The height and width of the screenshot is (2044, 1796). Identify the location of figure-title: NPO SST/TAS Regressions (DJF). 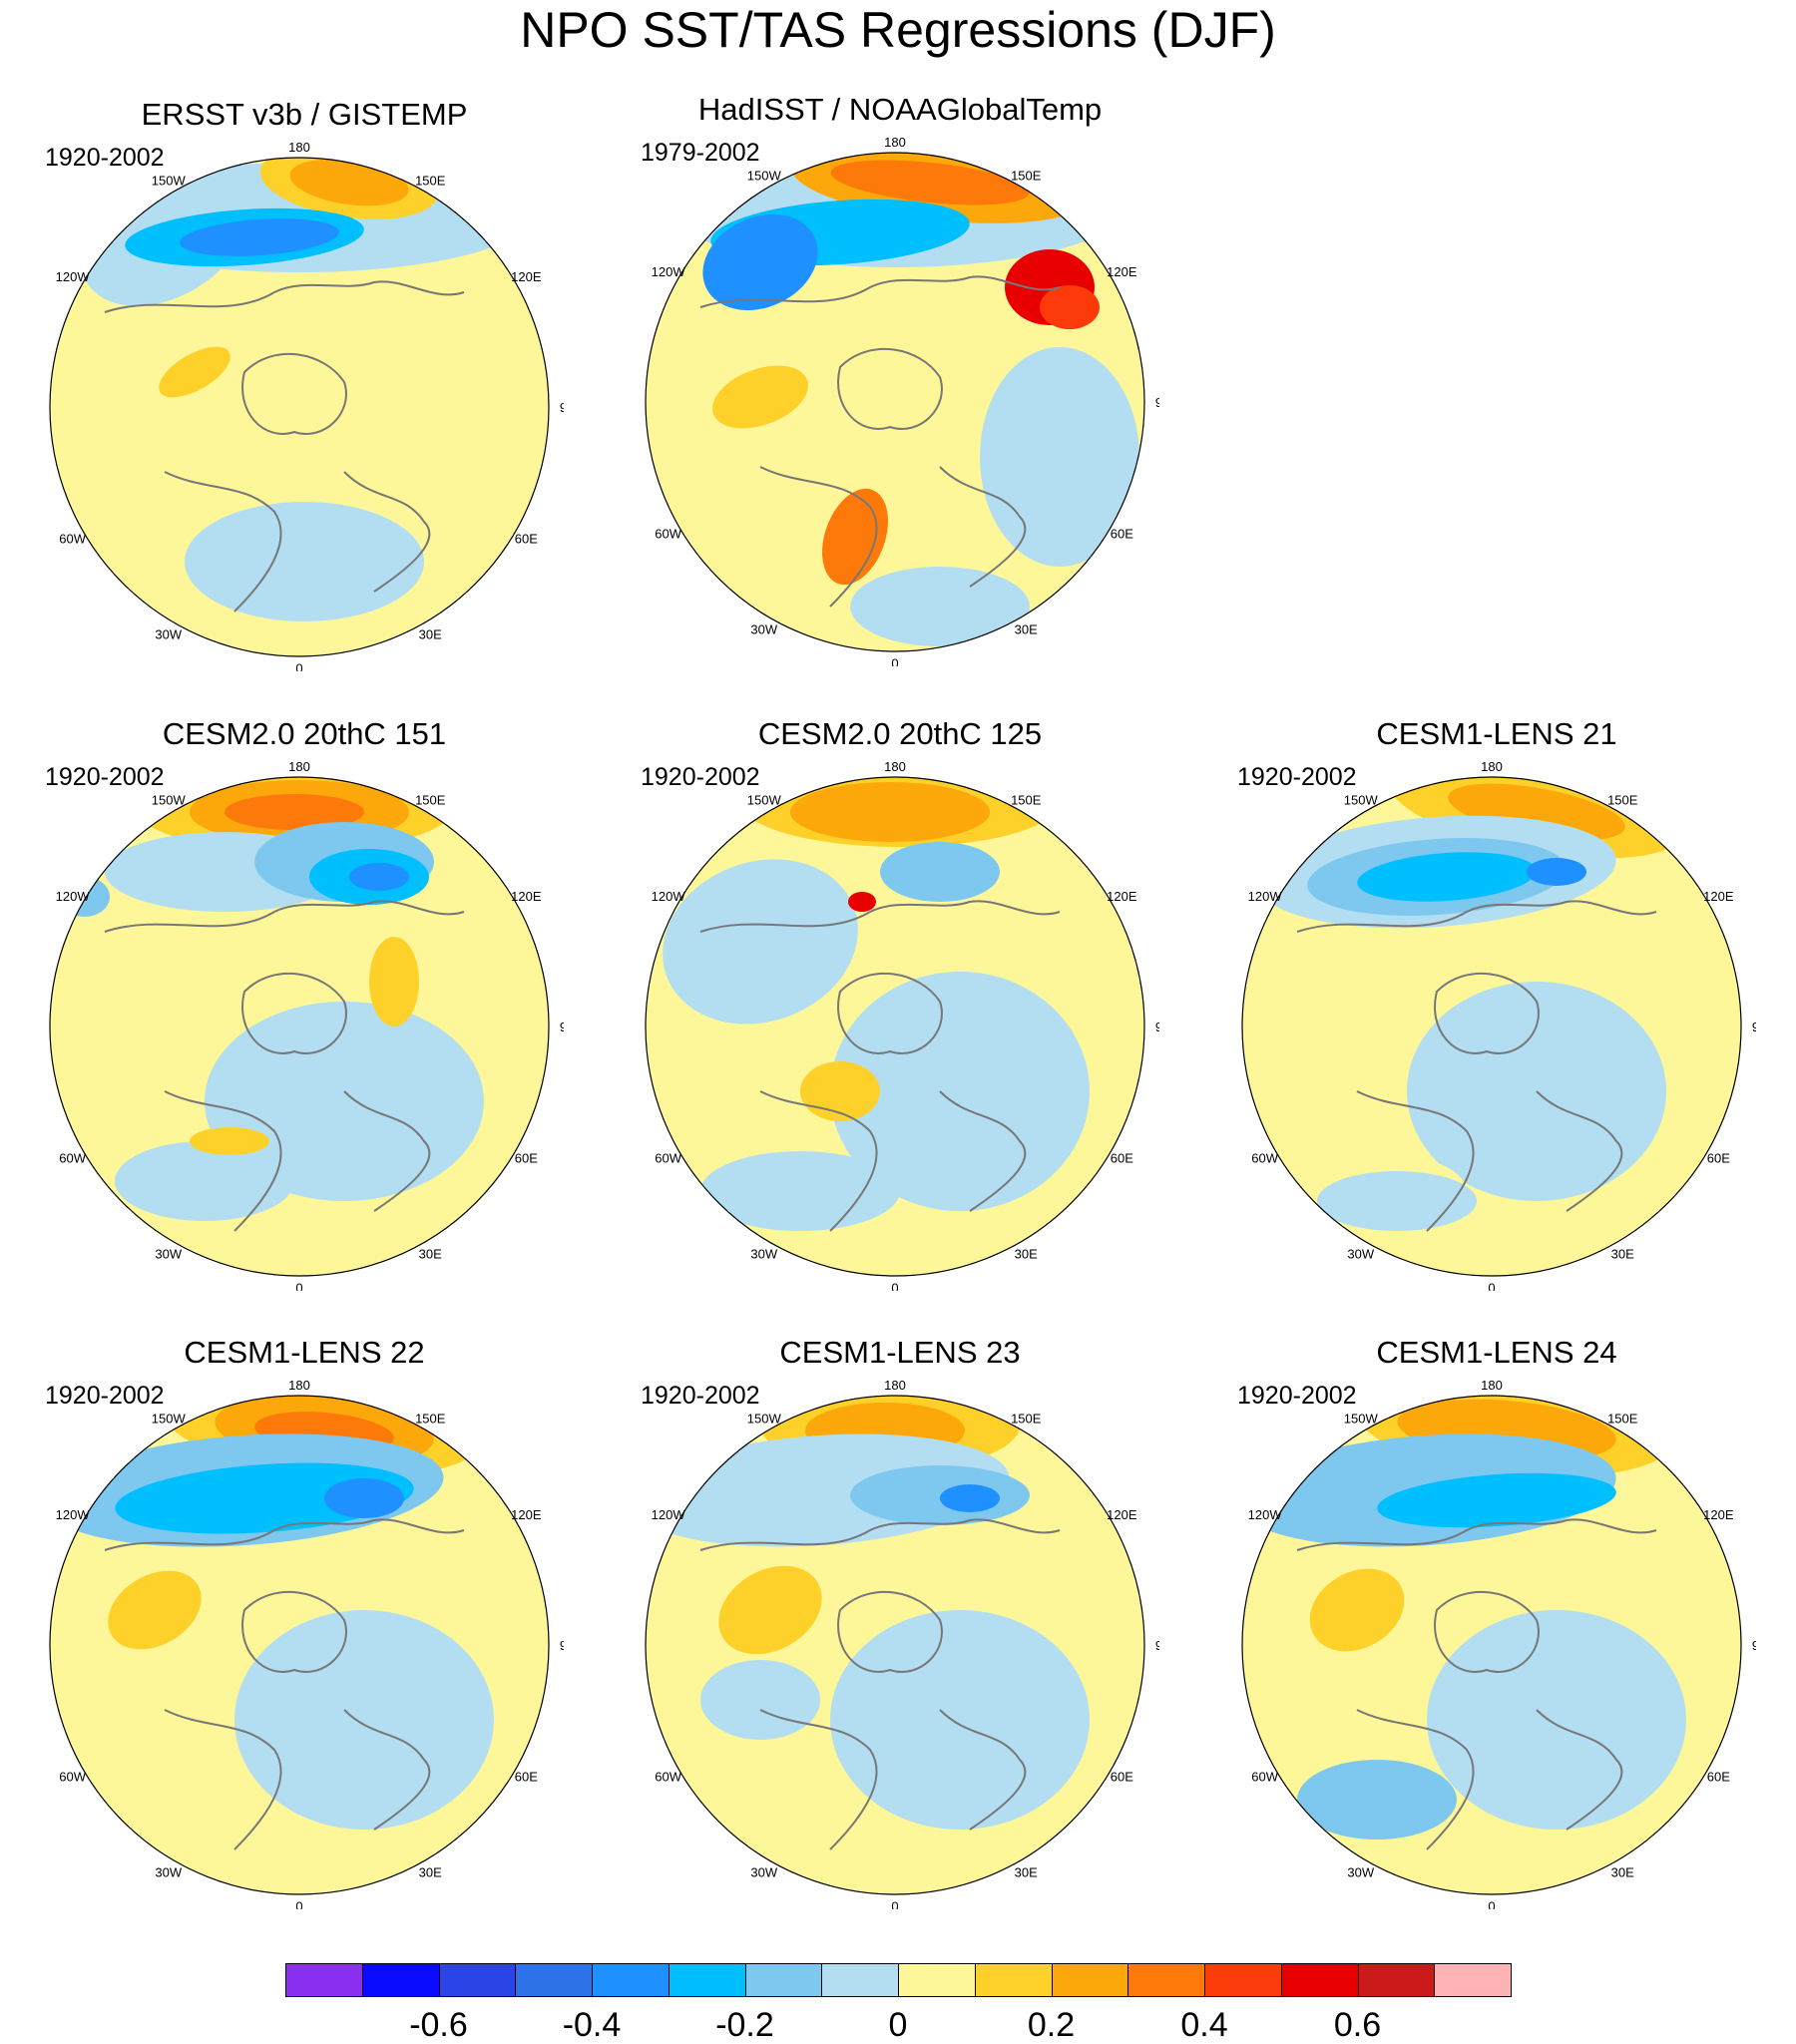
(898, 30).